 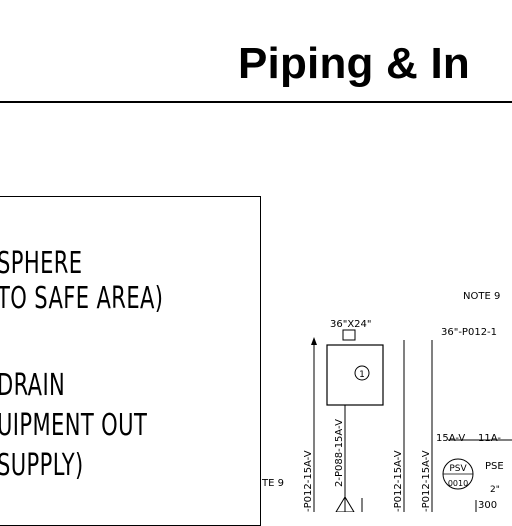 I want to click on line-vertical-label: 2-P088-15A-V, so click(x=339, y=453).